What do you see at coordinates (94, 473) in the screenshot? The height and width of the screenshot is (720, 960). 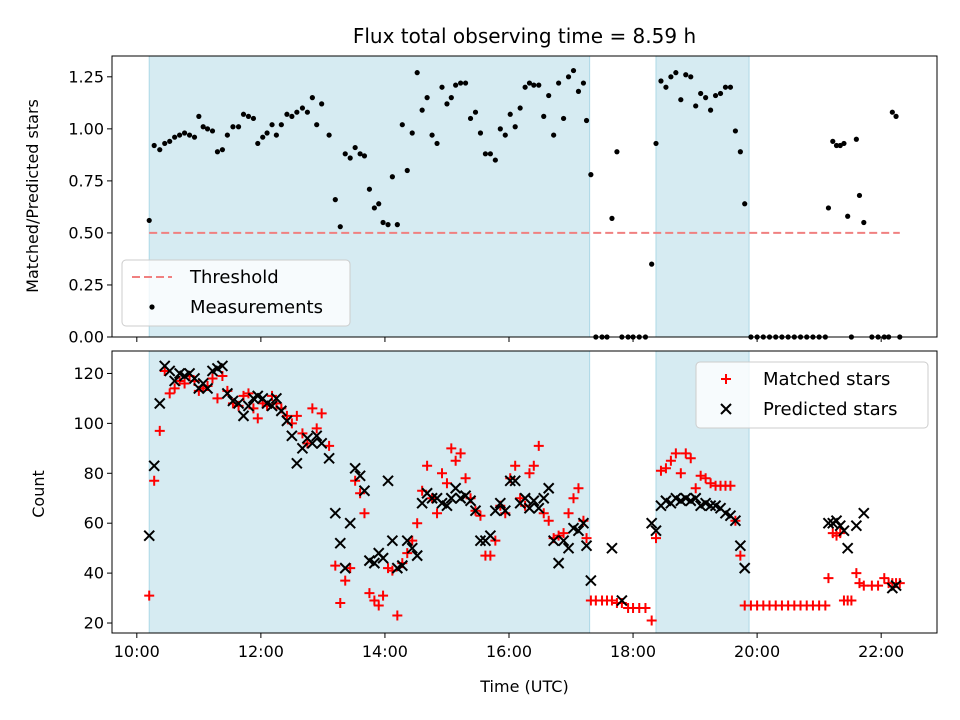 I see `bottom-ytick-label: 80` at bounding box center [94, 473].